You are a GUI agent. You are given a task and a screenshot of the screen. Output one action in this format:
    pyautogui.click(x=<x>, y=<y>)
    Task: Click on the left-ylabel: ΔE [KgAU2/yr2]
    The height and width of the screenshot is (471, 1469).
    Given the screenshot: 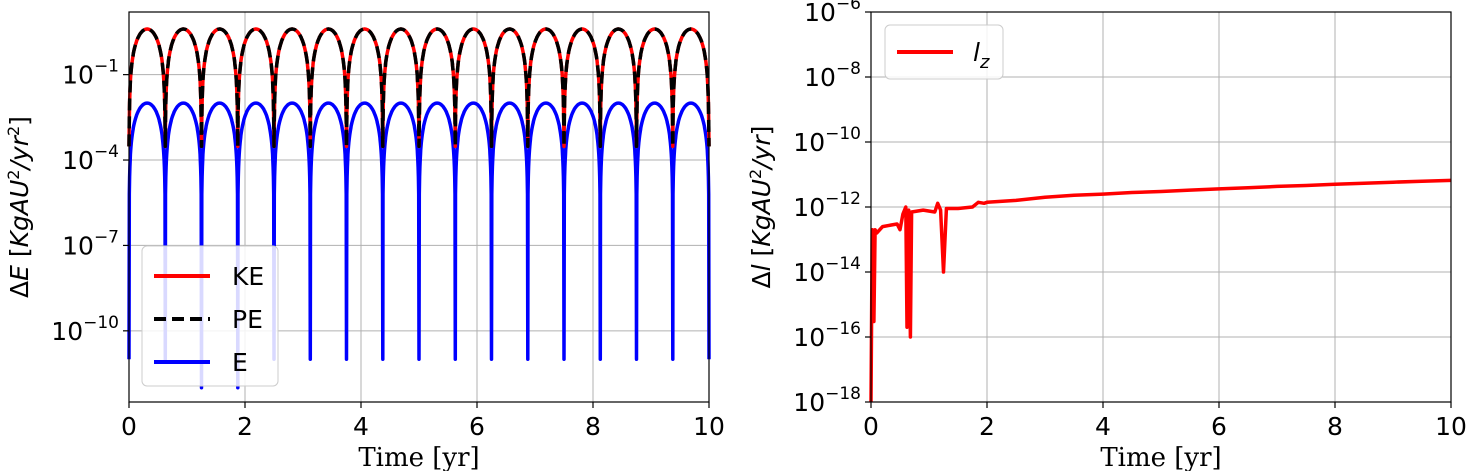 What is the action you would take?
    pyautogui.click(x=19, y=207)
    